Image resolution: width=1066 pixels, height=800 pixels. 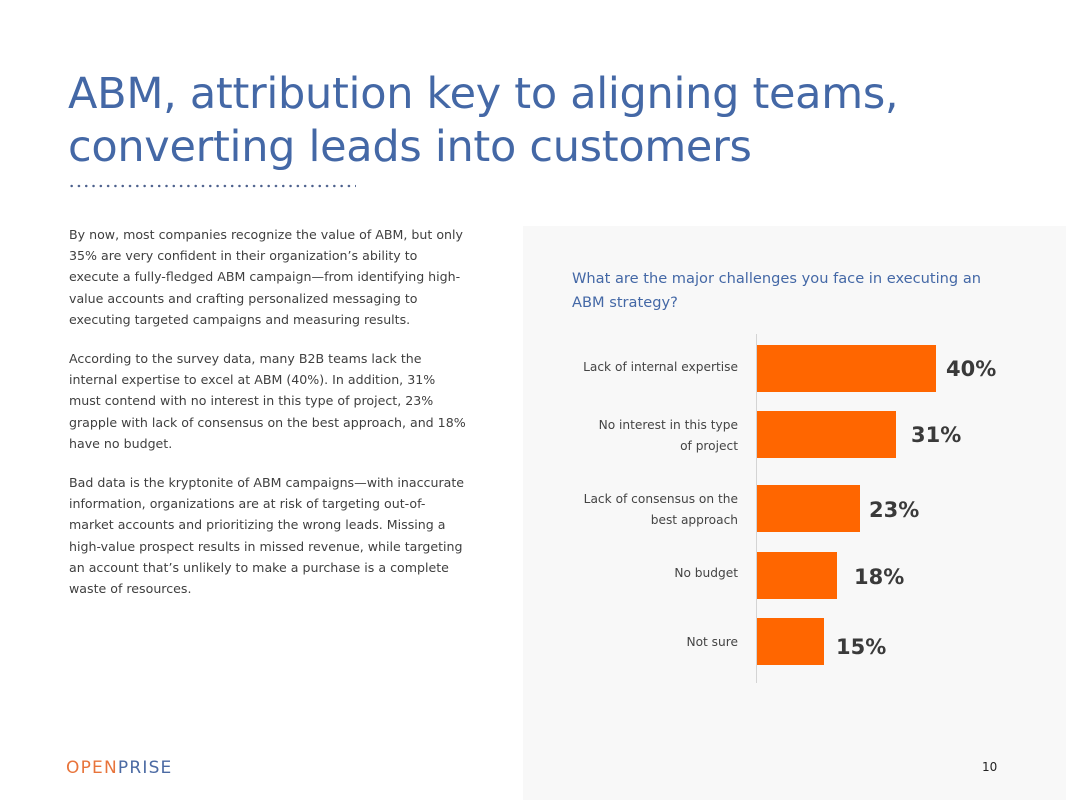 What do you see at coordinates (643, 642) in the screenshot?
I see `bar-label-not-sure: Not sure` at bounding box center [643, 642].